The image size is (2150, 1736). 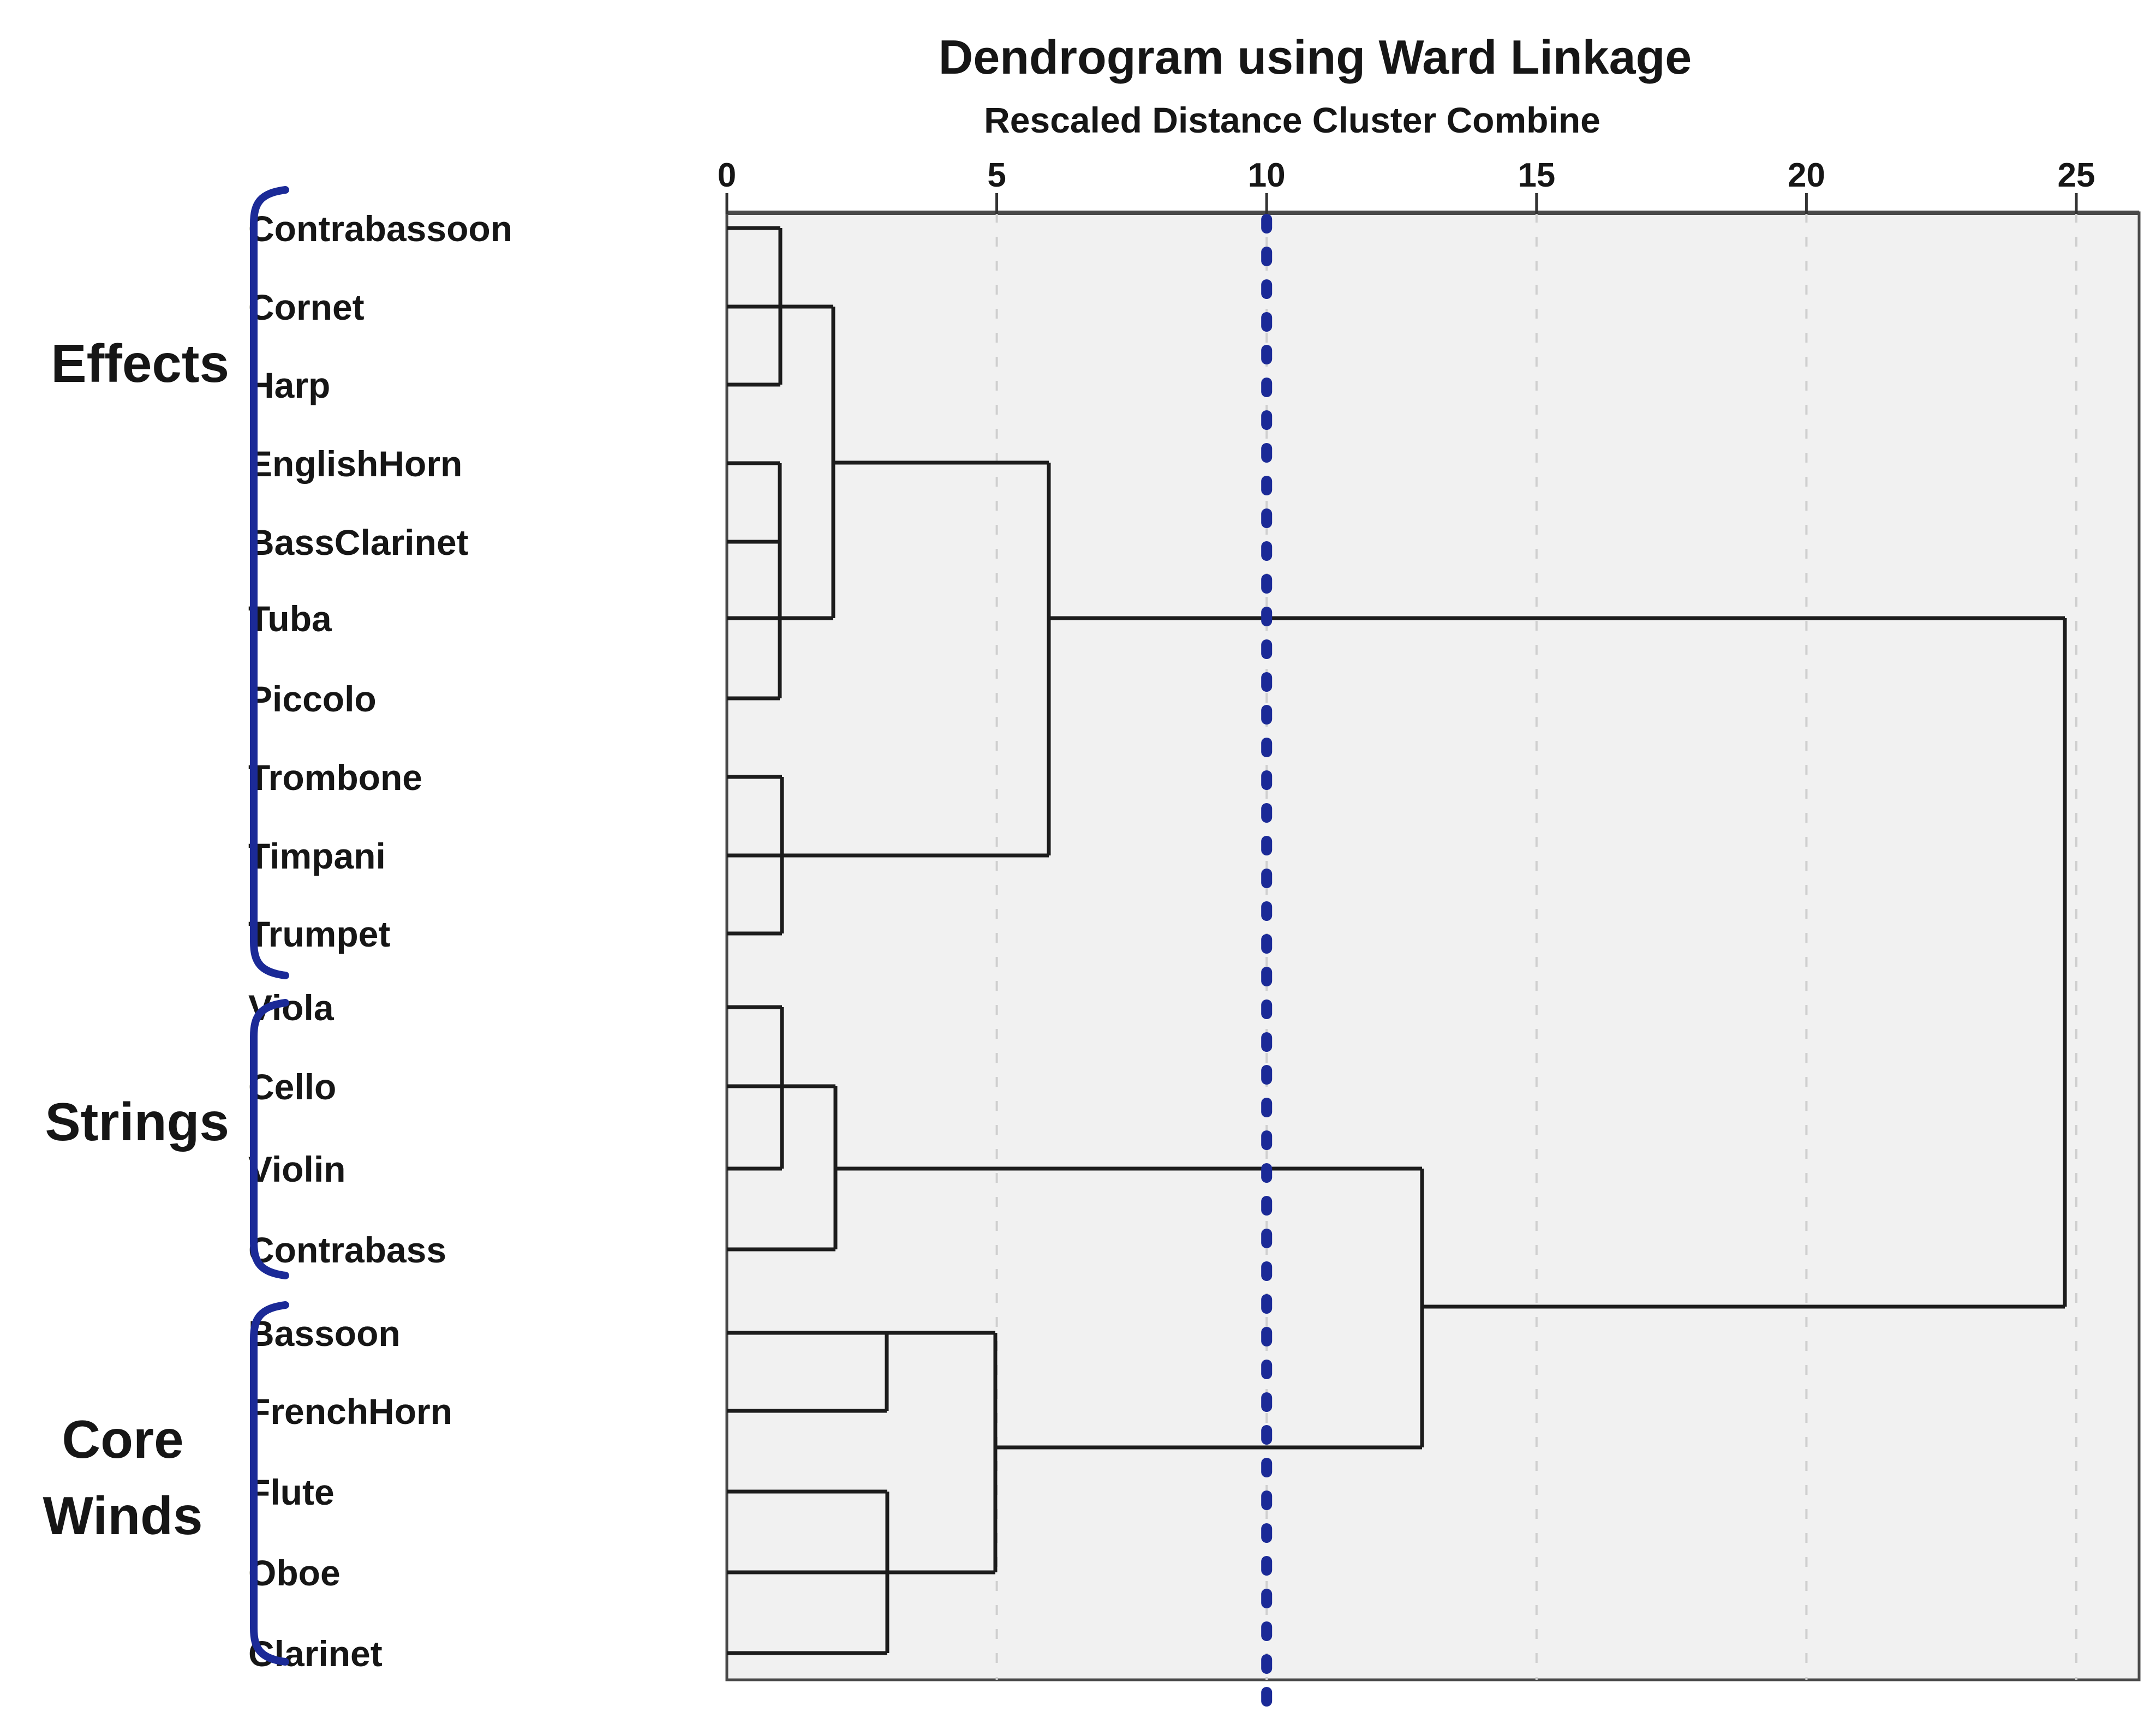 I want to click on leaf-label-flute: Flute, so click(x=291, y=1492).